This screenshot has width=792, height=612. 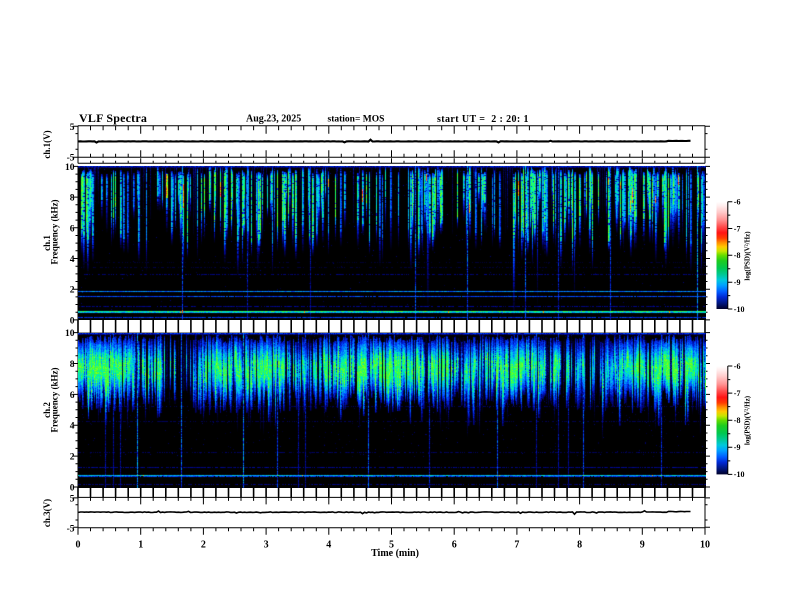 I want to click on svg-text: 1, so click(x=140, y=544).